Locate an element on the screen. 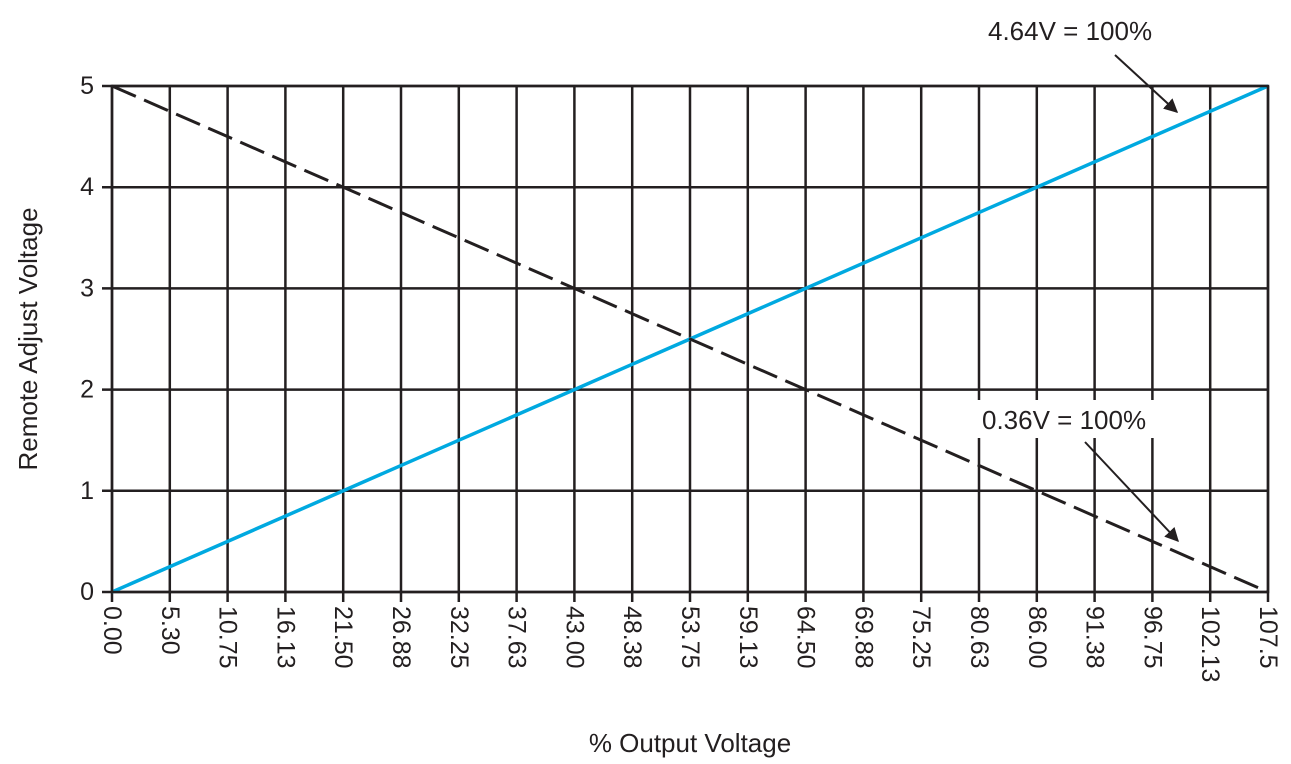  x-tick-label: 21.50 is located at coordinates (343, 637).